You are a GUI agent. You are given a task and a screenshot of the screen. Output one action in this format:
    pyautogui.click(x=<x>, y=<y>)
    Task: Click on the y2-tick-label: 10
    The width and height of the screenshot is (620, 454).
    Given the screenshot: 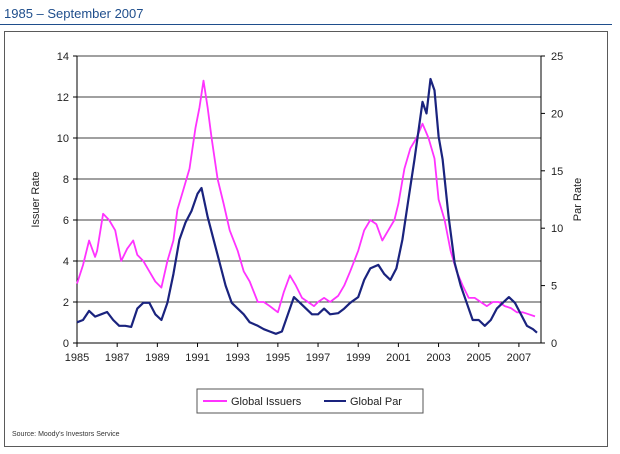 What is the action you would take?
    pyautogui.click(x=557, y=229)
    